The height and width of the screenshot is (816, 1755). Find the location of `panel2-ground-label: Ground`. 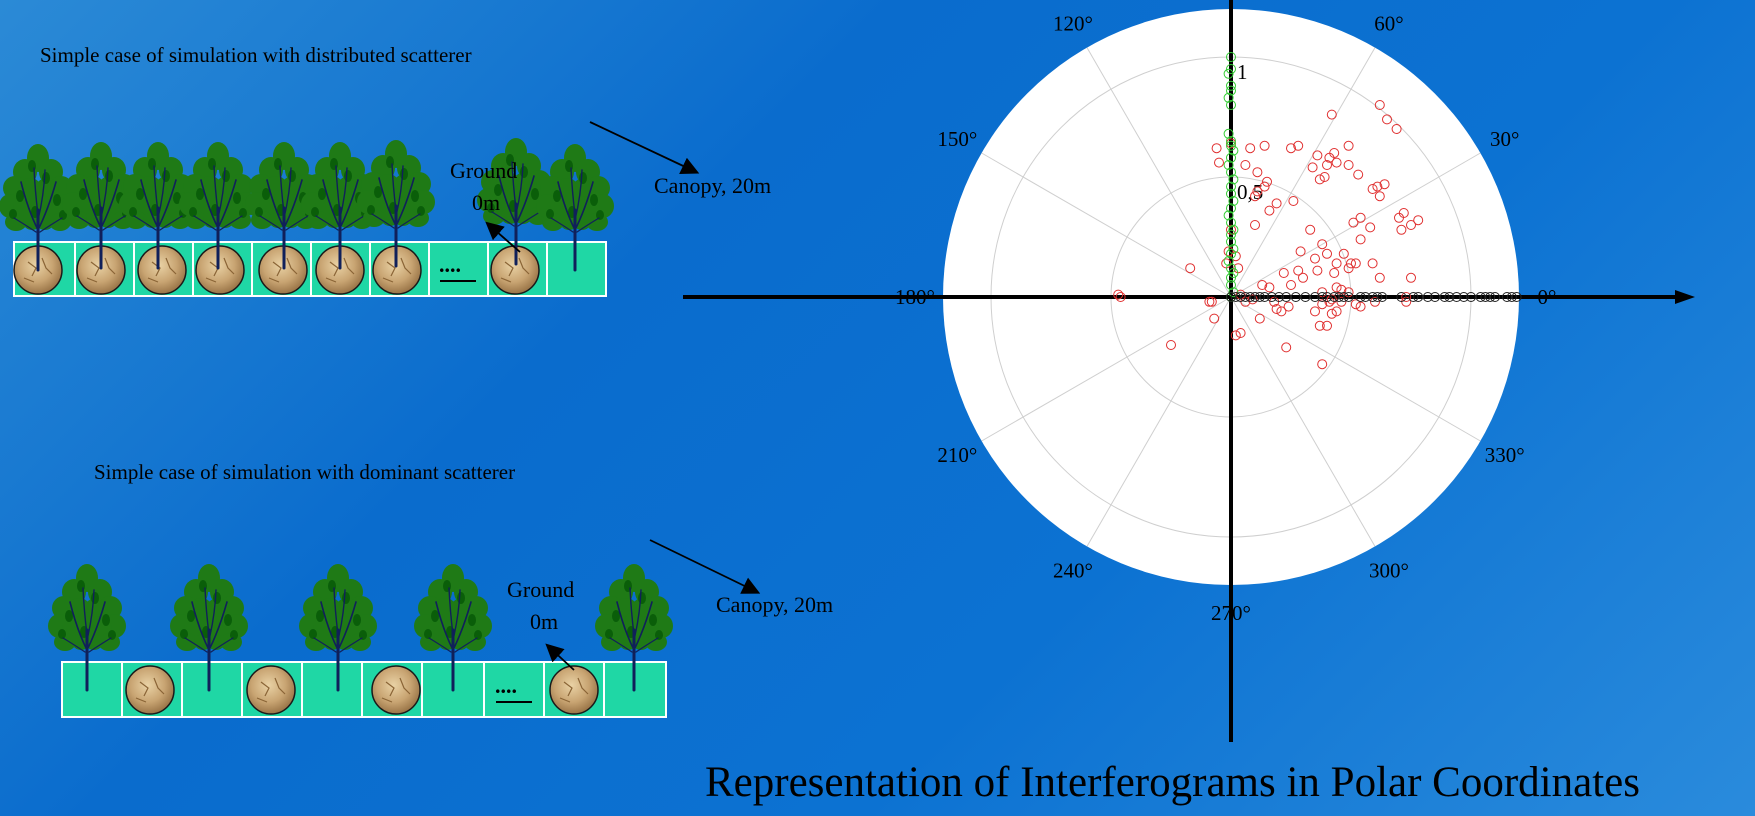

panel2-ground-label: Ground is located at coordinates (541, 589).